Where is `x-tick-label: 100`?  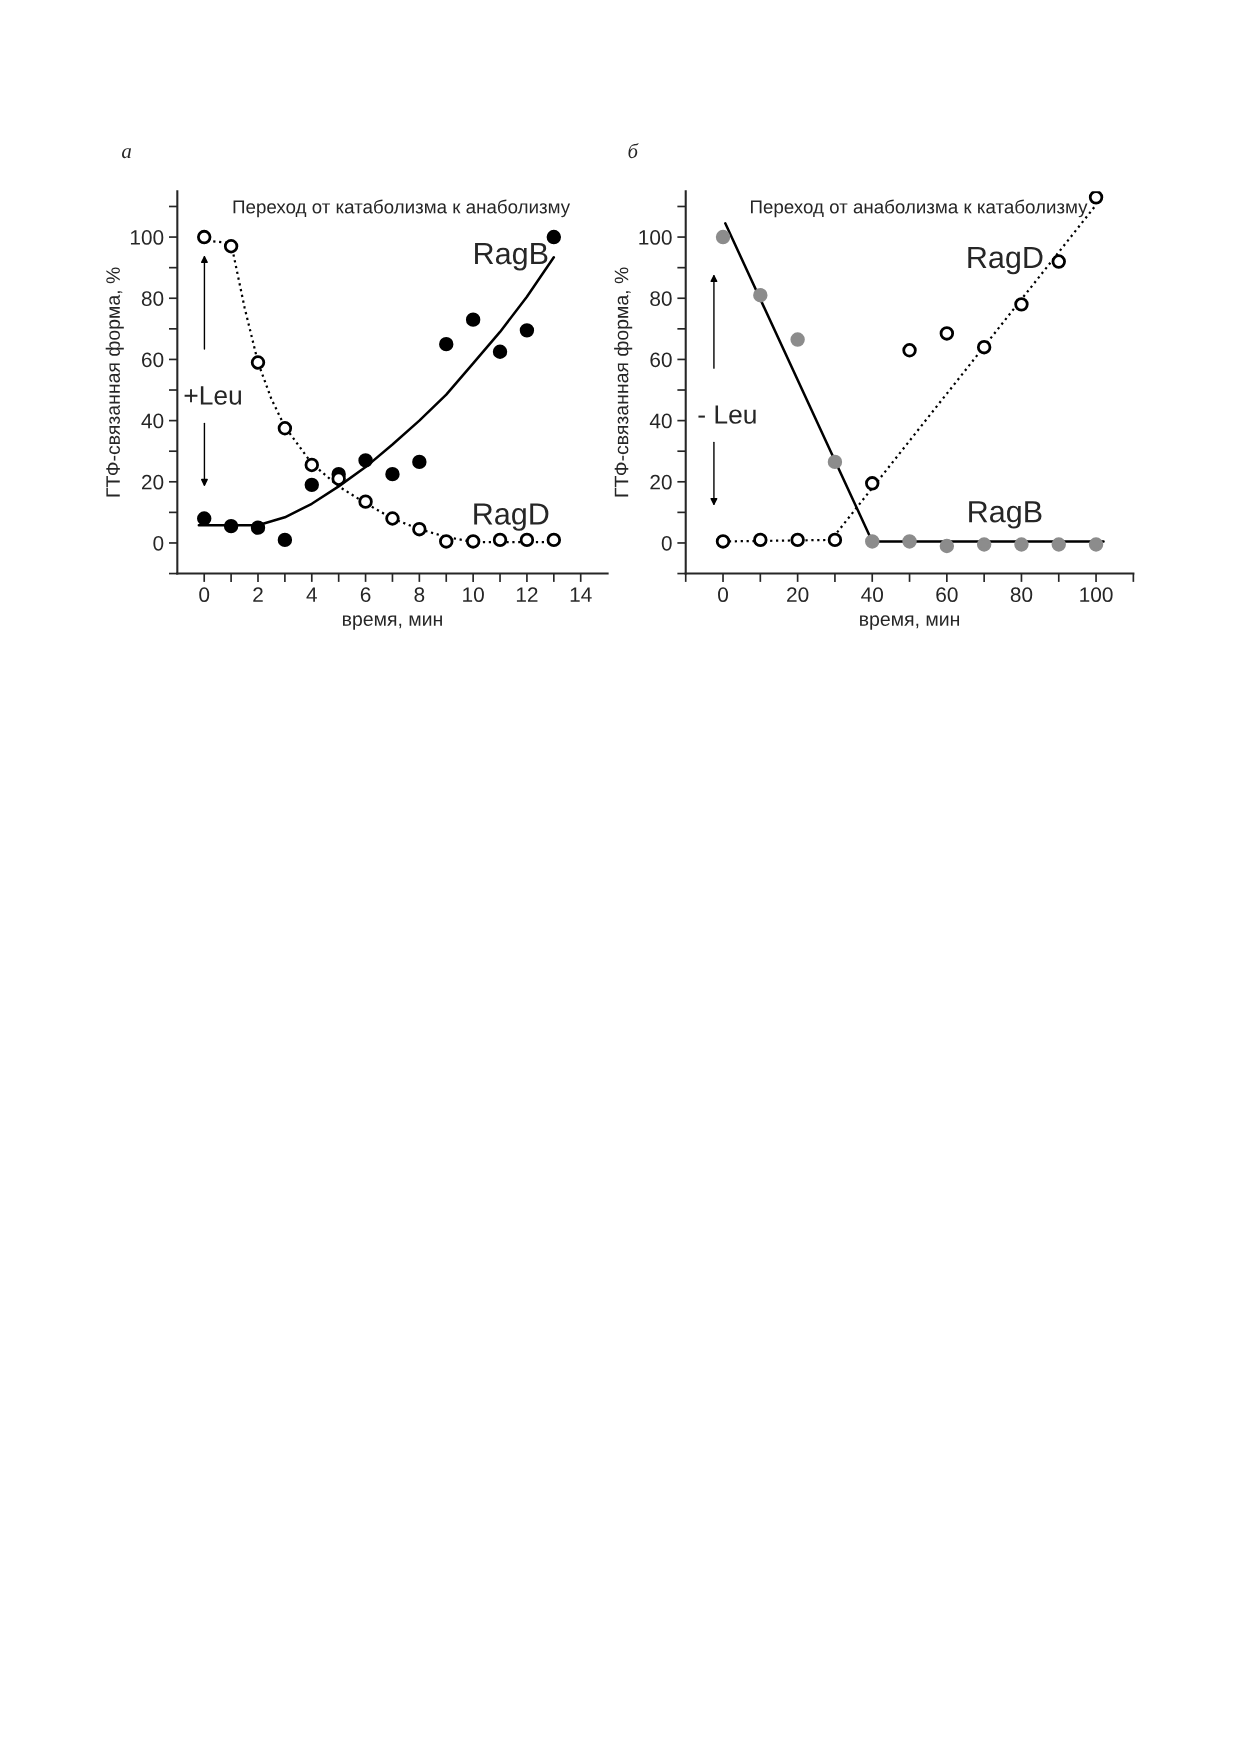
x-tick-label: 100 is located at coordinates (1096, 595).